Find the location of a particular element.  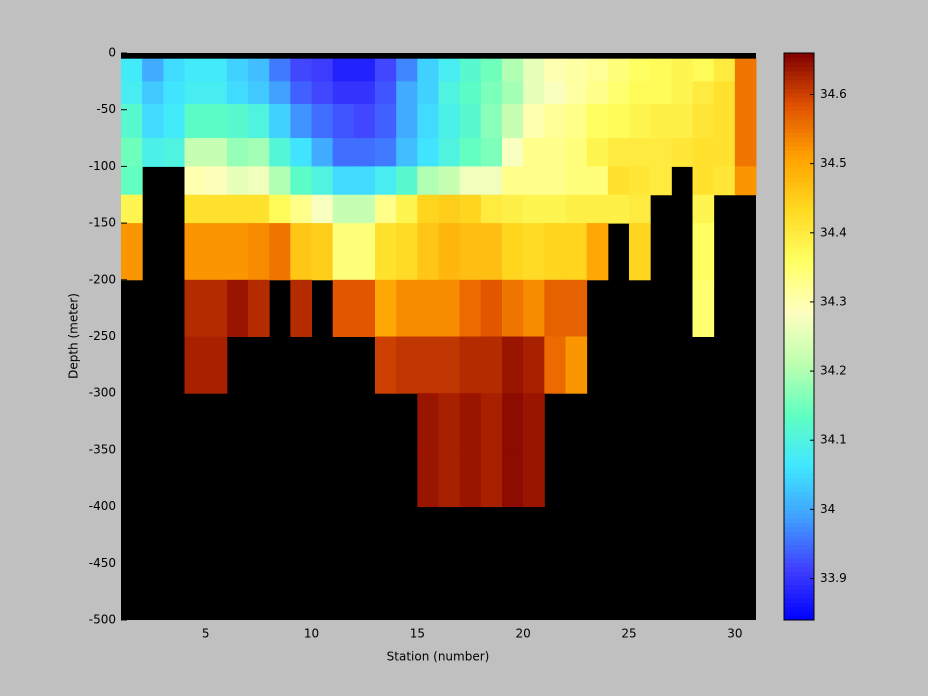

colorbar-tick-label: 34.3 is located at coordinates (833, 301).